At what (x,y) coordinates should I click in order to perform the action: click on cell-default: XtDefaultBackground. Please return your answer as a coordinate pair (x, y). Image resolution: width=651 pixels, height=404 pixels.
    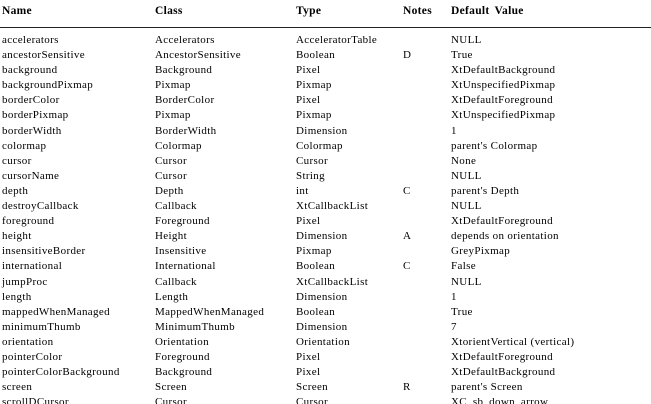
    Looking at the image, I should click on (503, 372).